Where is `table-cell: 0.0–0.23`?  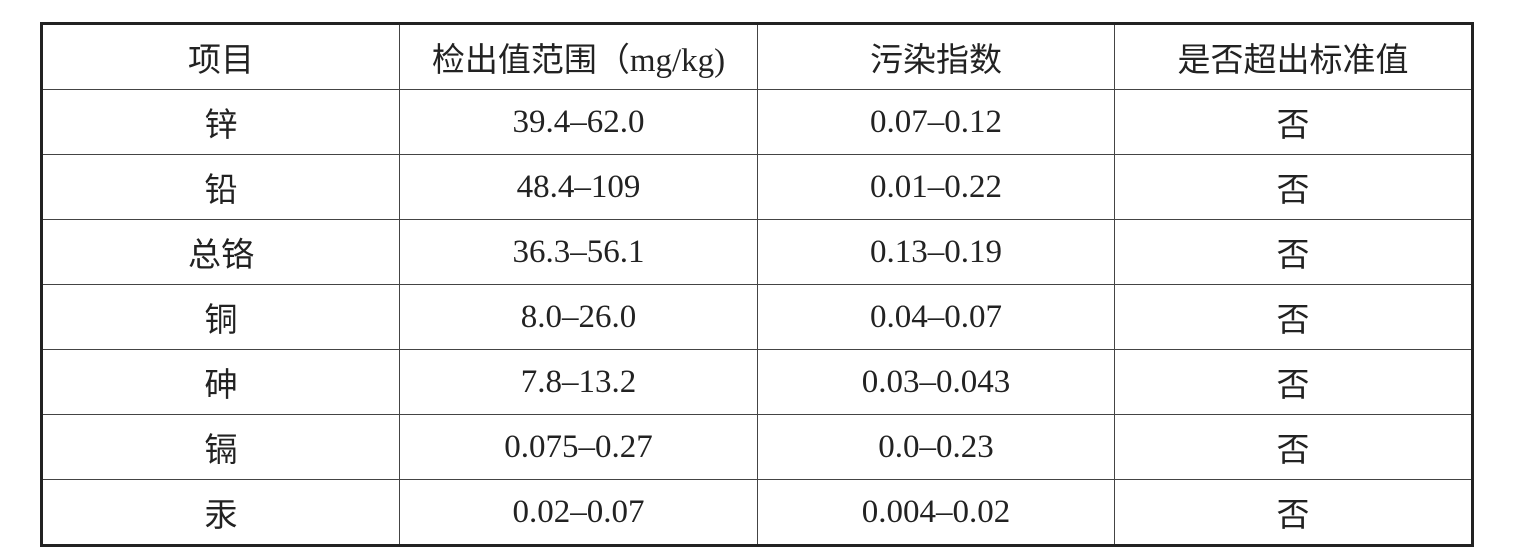
table-cell: 0.0–0.23 is located at coordinates (936, 447).